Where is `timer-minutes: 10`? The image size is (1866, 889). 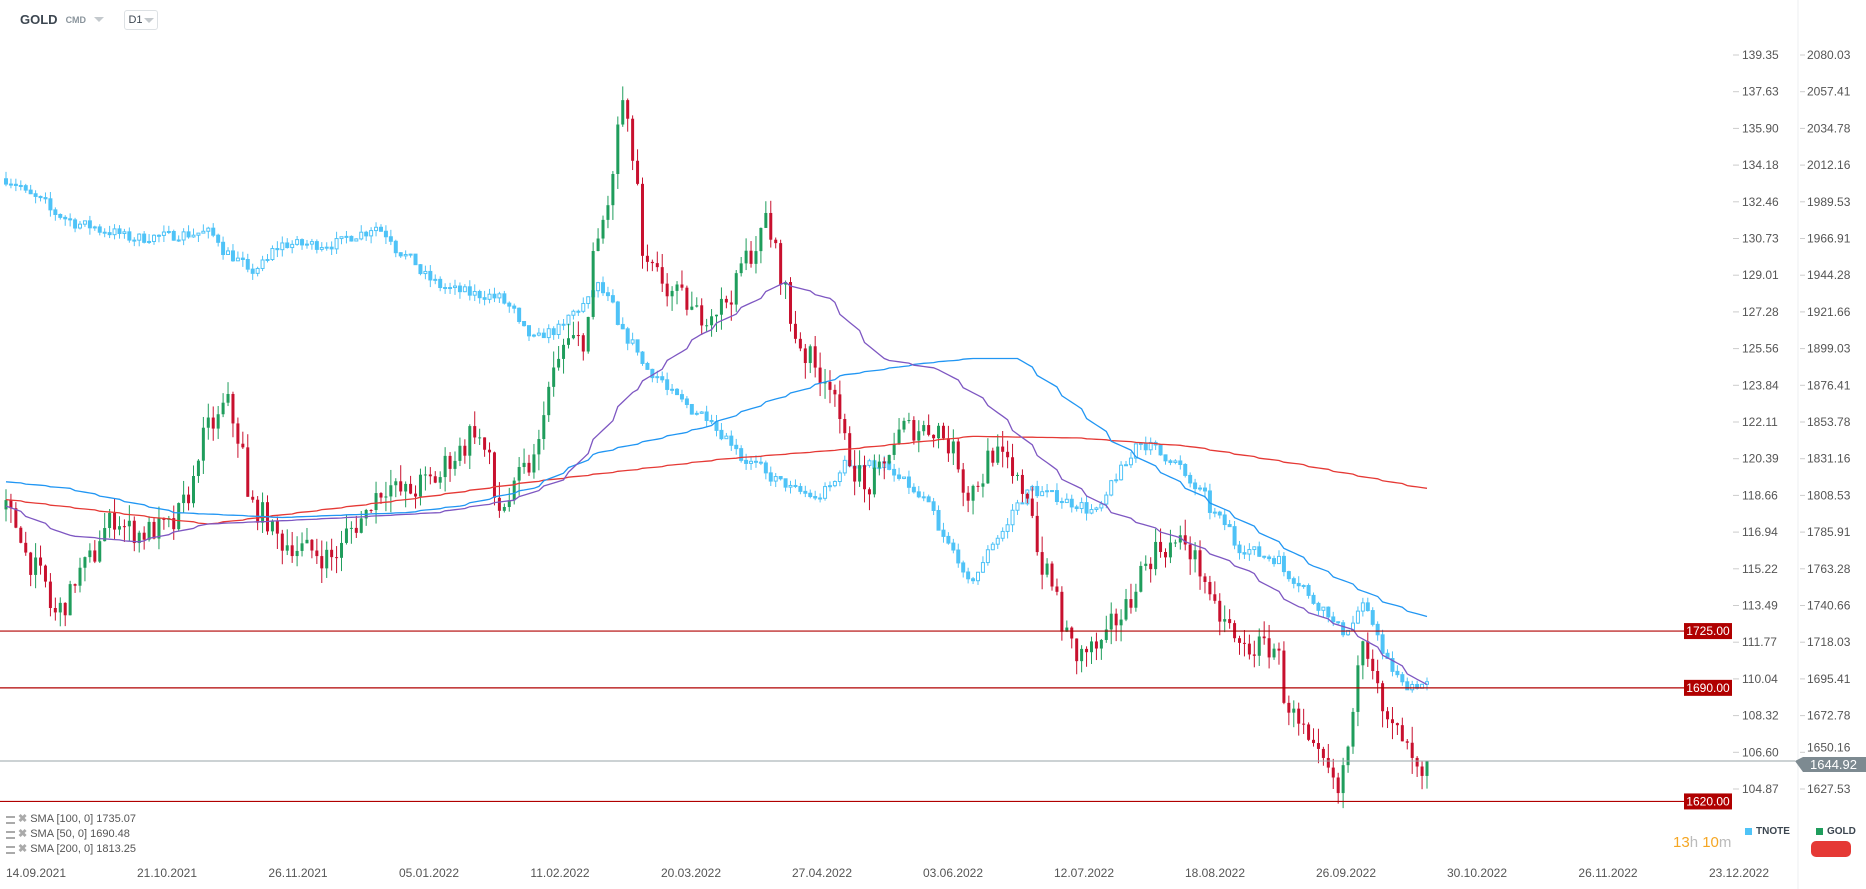 timer-minutes: 10 is located at coordinates (1710, 842).